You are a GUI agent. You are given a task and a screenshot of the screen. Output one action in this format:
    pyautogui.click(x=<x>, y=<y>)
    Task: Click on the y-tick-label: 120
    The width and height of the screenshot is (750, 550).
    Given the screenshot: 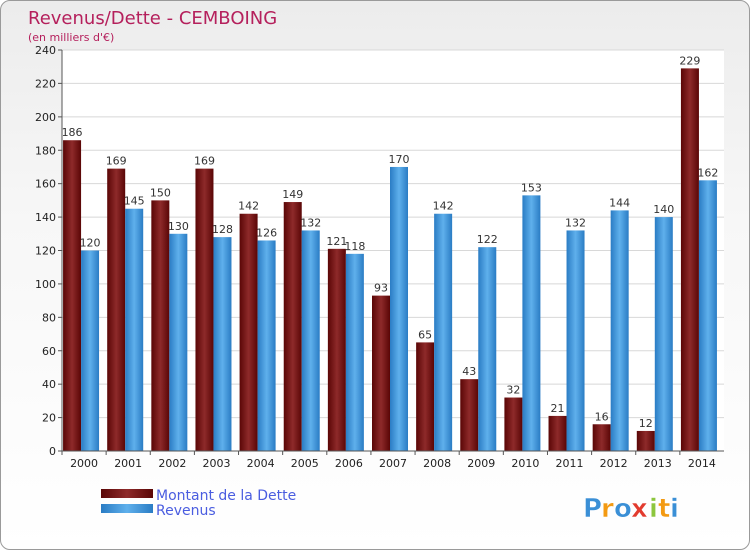 What is the action you would take?
    pyautogui.click(x=45, y=251)
    